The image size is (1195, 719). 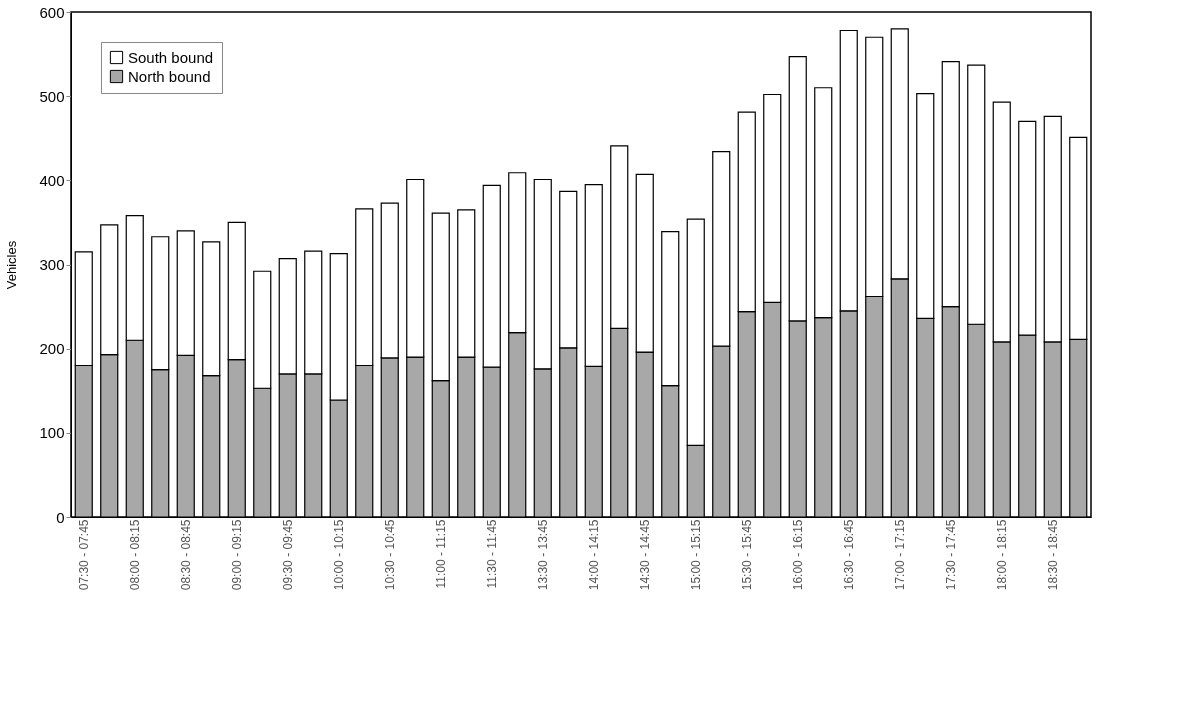 I want to click on x-tick-label: 11:00 - 11:15, so click(x=440, y=554).